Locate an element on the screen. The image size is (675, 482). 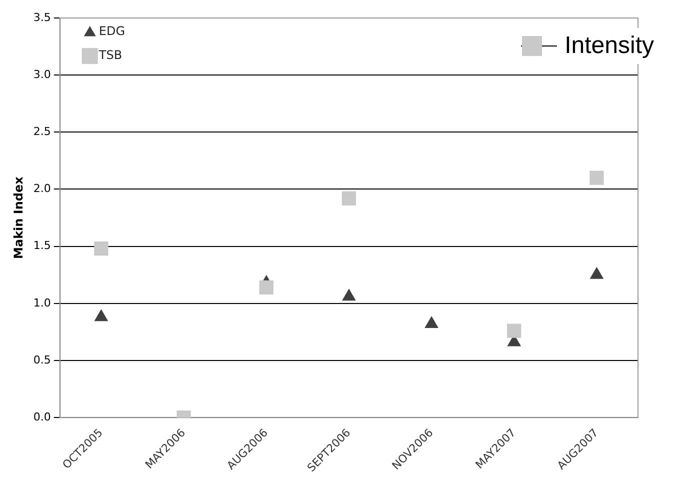
y-axis-title: Makin Index is located at coordinates (18, 217).